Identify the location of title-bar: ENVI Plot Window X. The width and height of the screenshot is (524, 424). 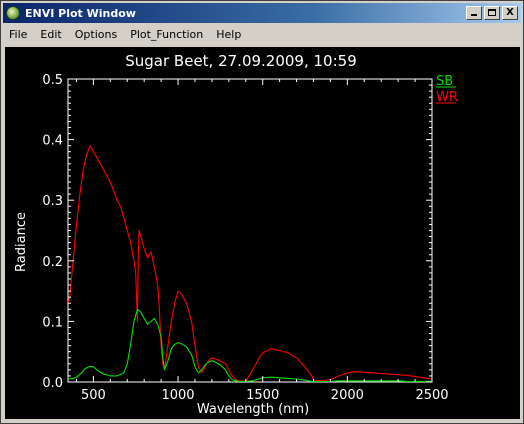
(262, 13).